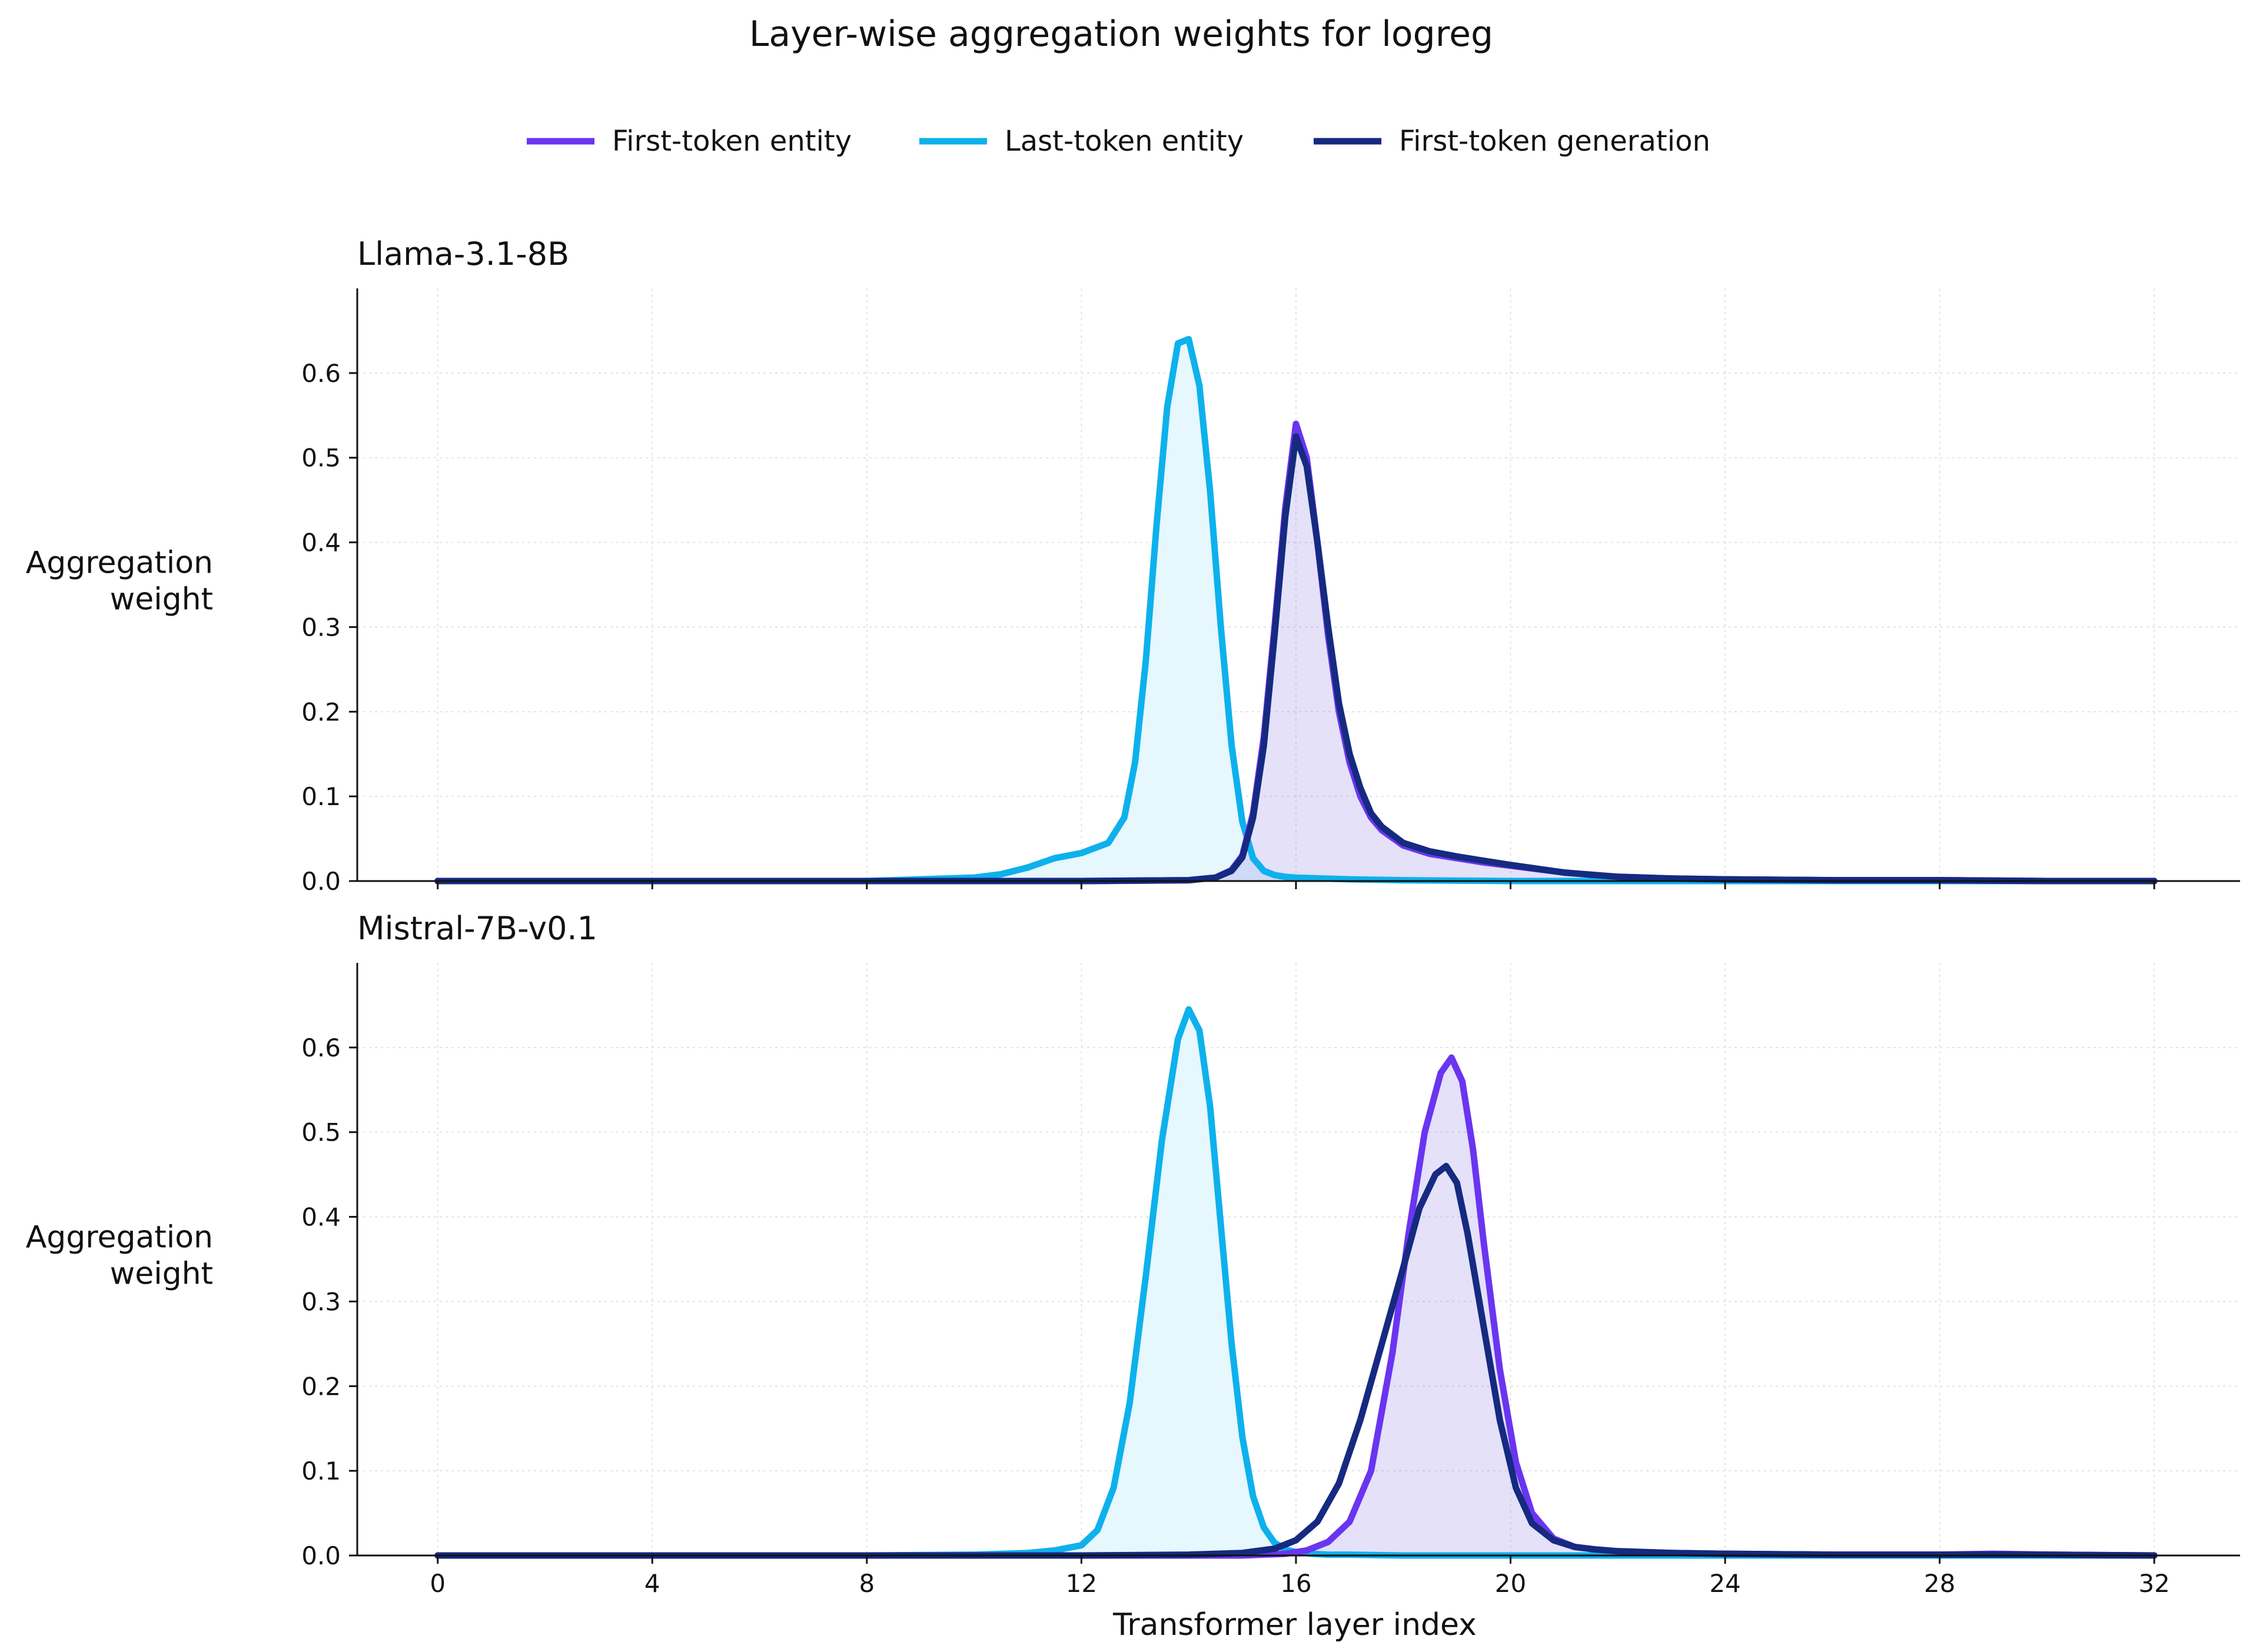 This screenshot has width=2243, height=1652. What do you see at coordinates (1081, 1583) in the screenshot?
I see `x-tick-label: 12` at bounding box center [1081, 1583].